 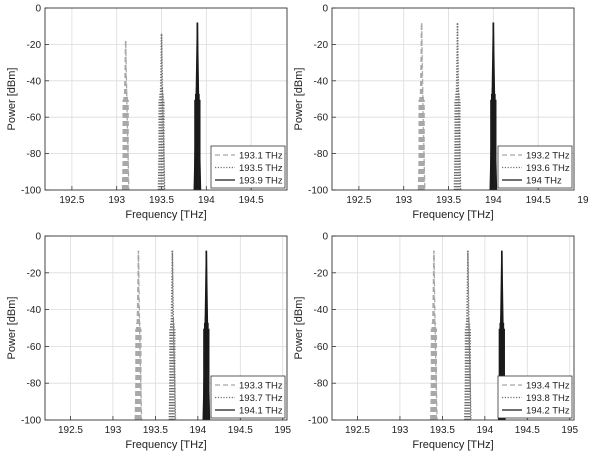 I want to click on legend-label: 194 THz, so click(x=544, y=181).